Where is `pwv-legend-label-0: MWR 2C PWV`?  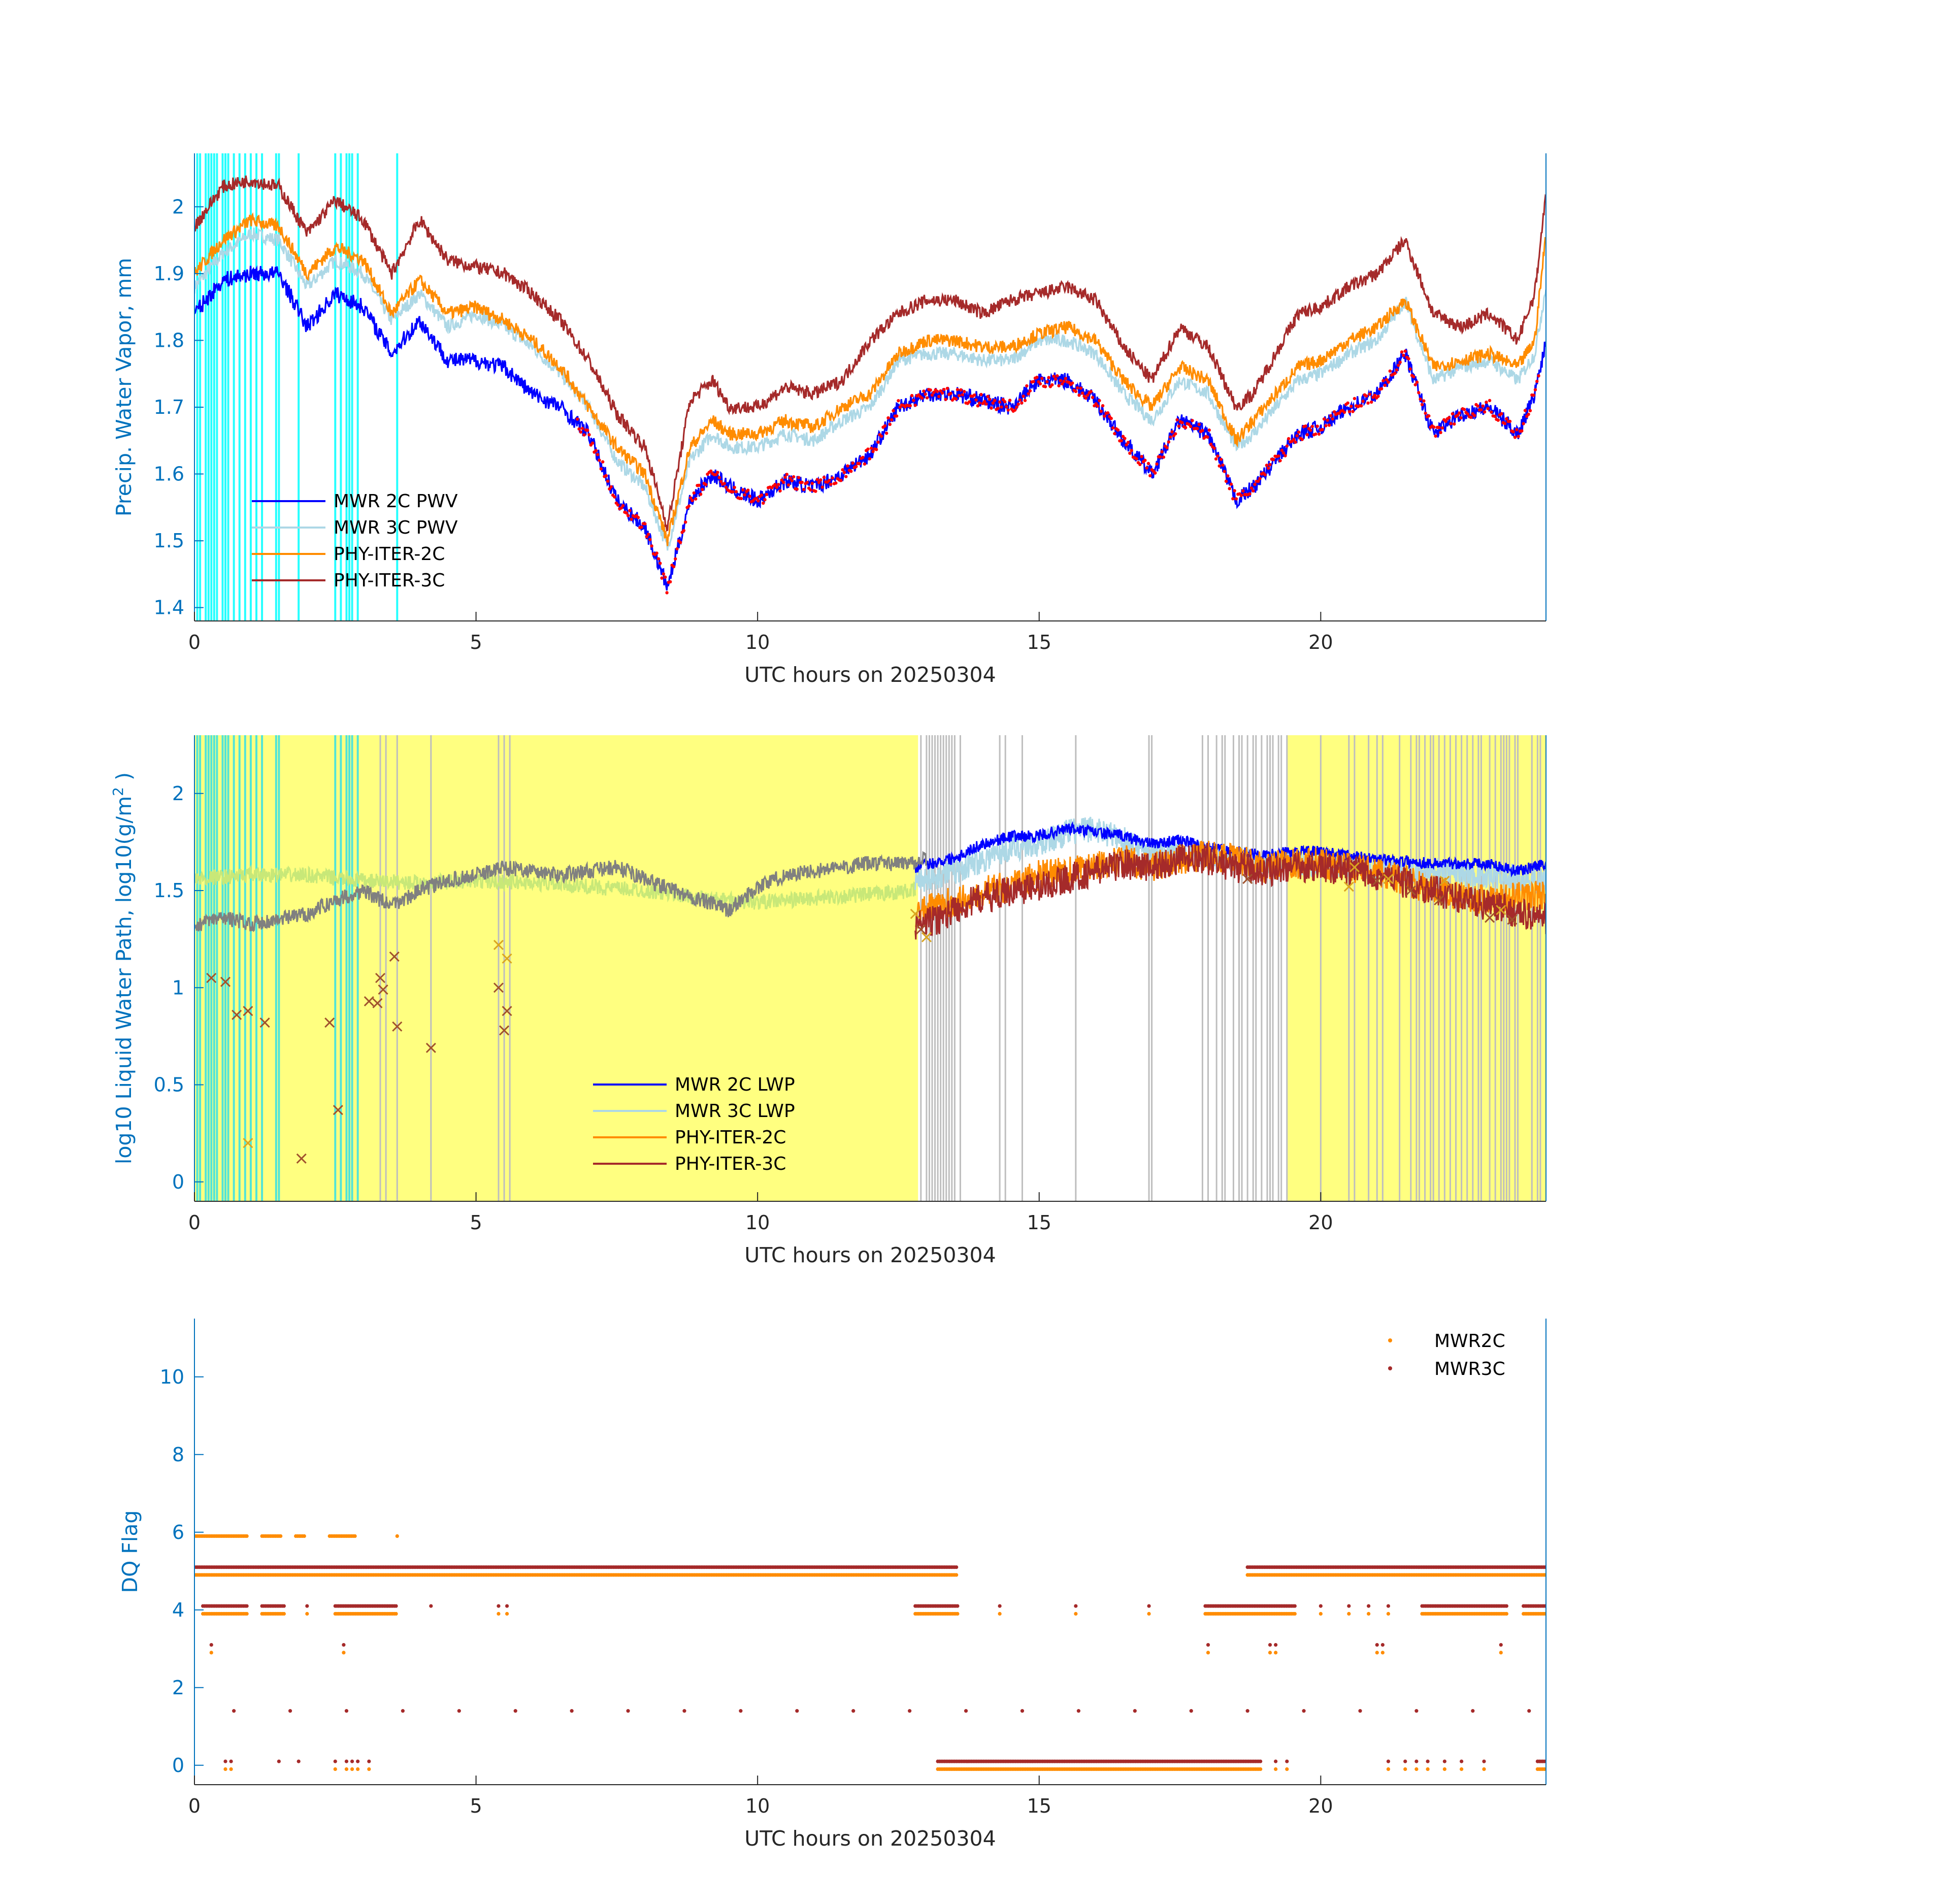 pwv-legend-label-0: MWR 2C PWV is located at coordinates (396, 502).